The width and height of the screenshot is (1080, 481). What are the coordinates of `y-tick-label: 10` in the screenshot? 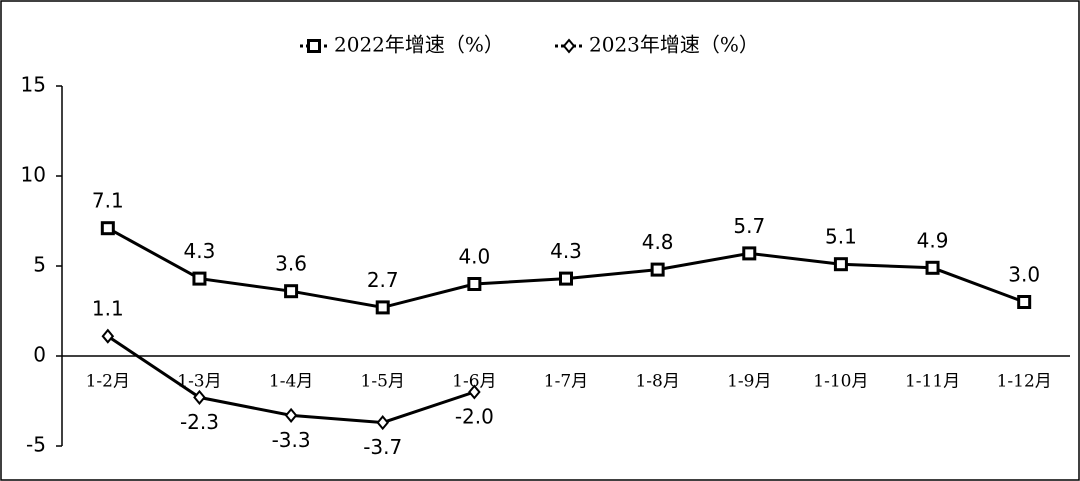 It's located at (33, 175).